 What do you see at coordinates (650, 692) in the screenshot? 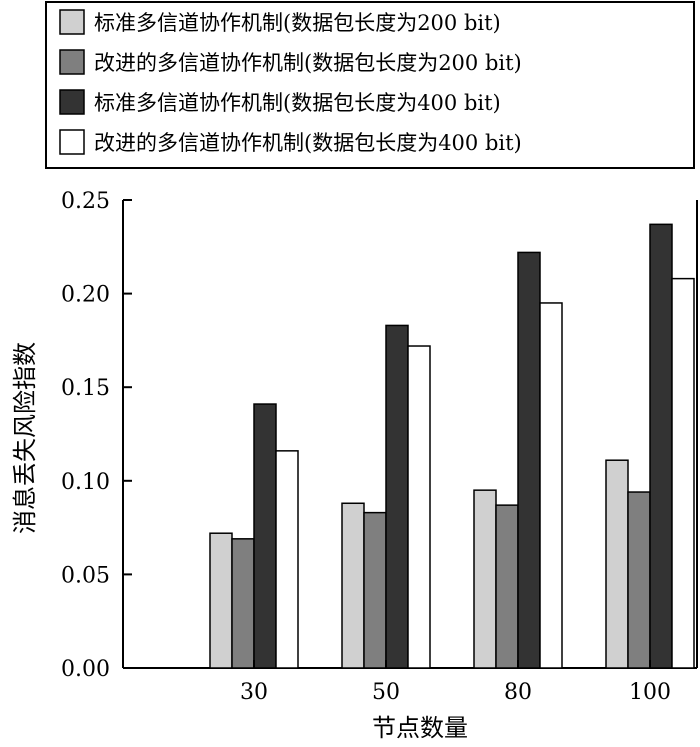
I see `x-tick-label: 100` at bounding box center [650, 692].